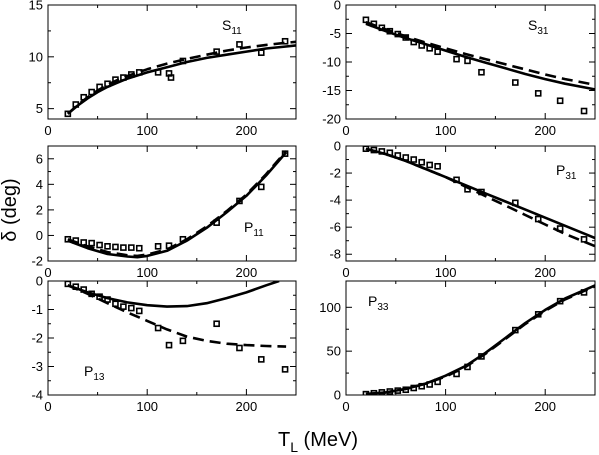  I want to click on x-tick-label: 0, so click(47, 130).